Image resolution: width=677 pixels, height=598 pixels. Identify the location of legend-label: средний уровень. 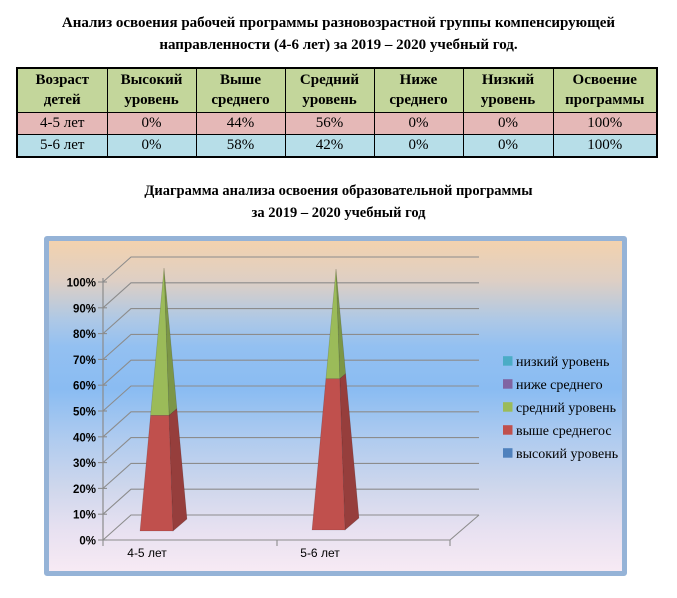
(566, 408).